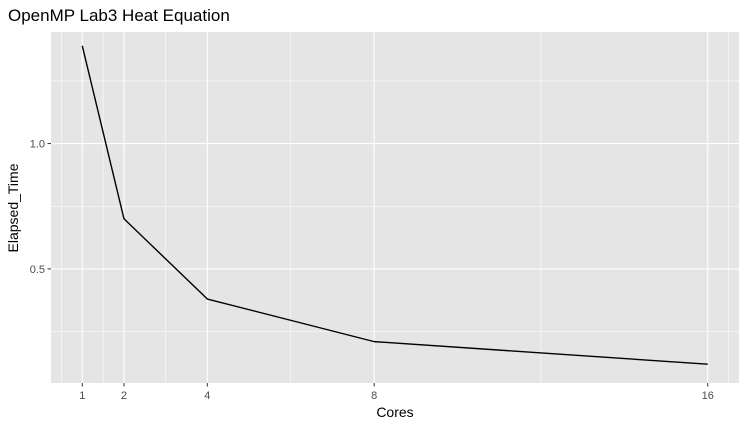 This screenshot has height=425, width=747. Describe the element at coordinates (394, 412) in the screenshot. I see `x-axis-title: Cores` at that location.